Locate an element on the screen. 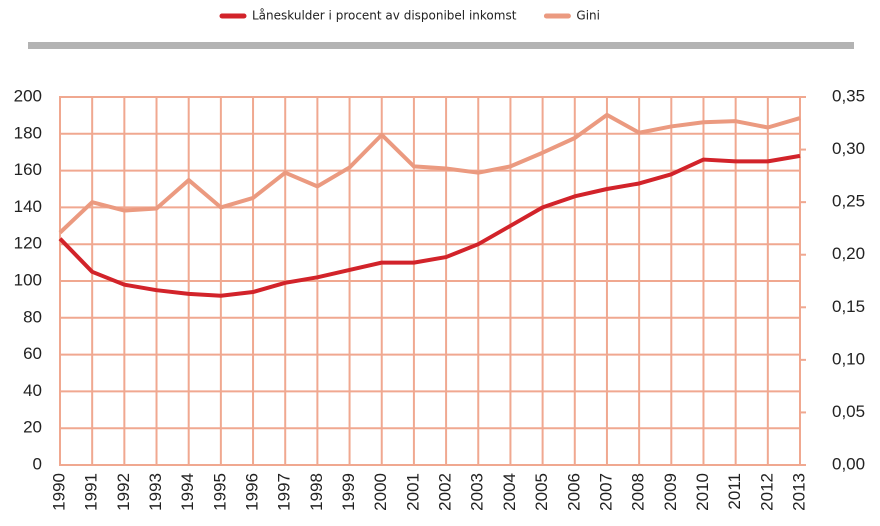 The image size is (880, 526). y2-tick-label: 0,15 is located at coordinates (848, 306).